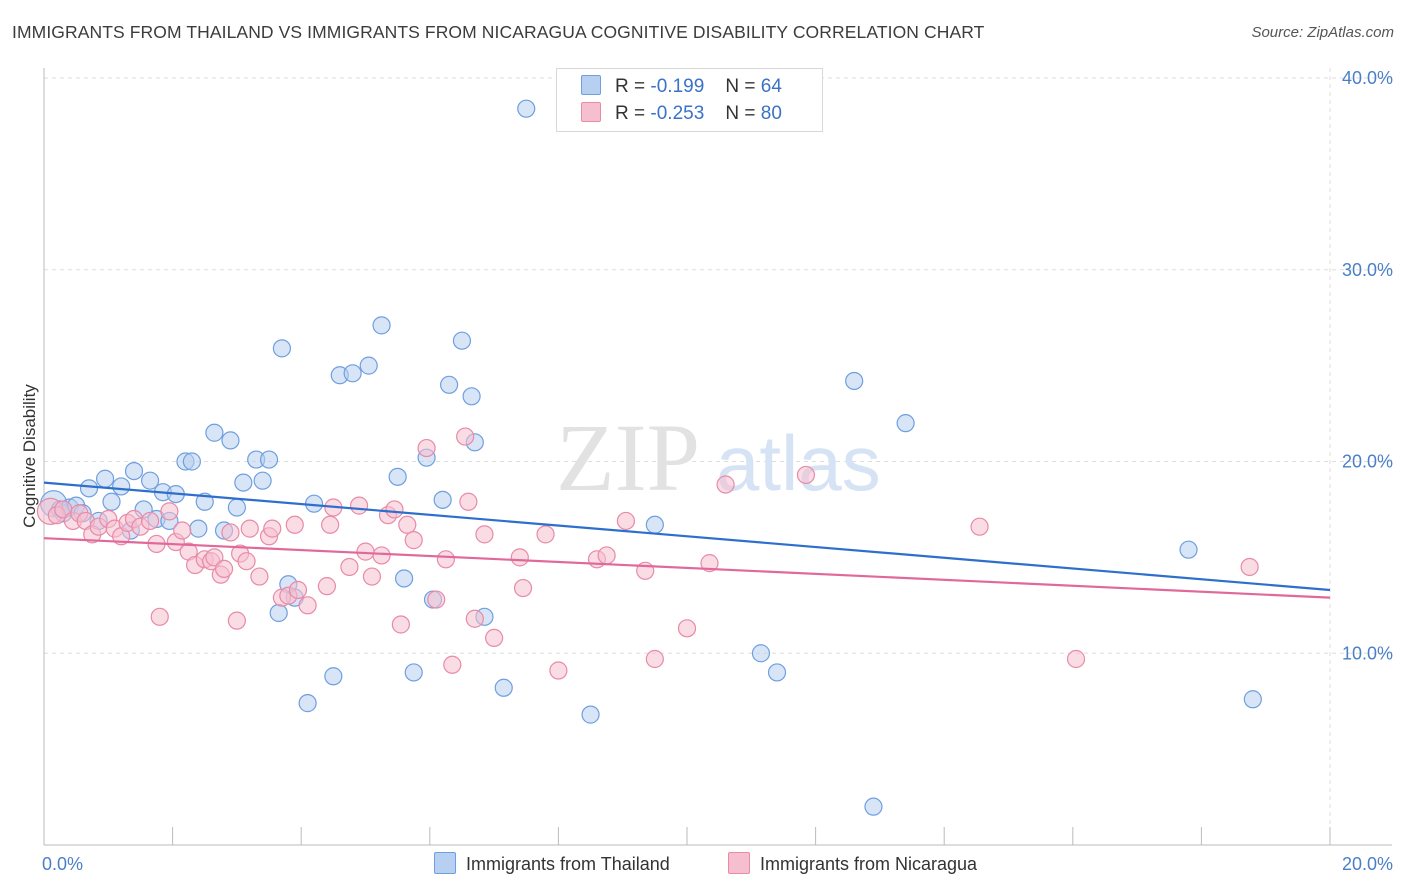  What do you see at coordinates (1322, 32) in the screenshot?
I see `source-credit: Source: ZipAtlas.com` at bounding box center [1322, 32].